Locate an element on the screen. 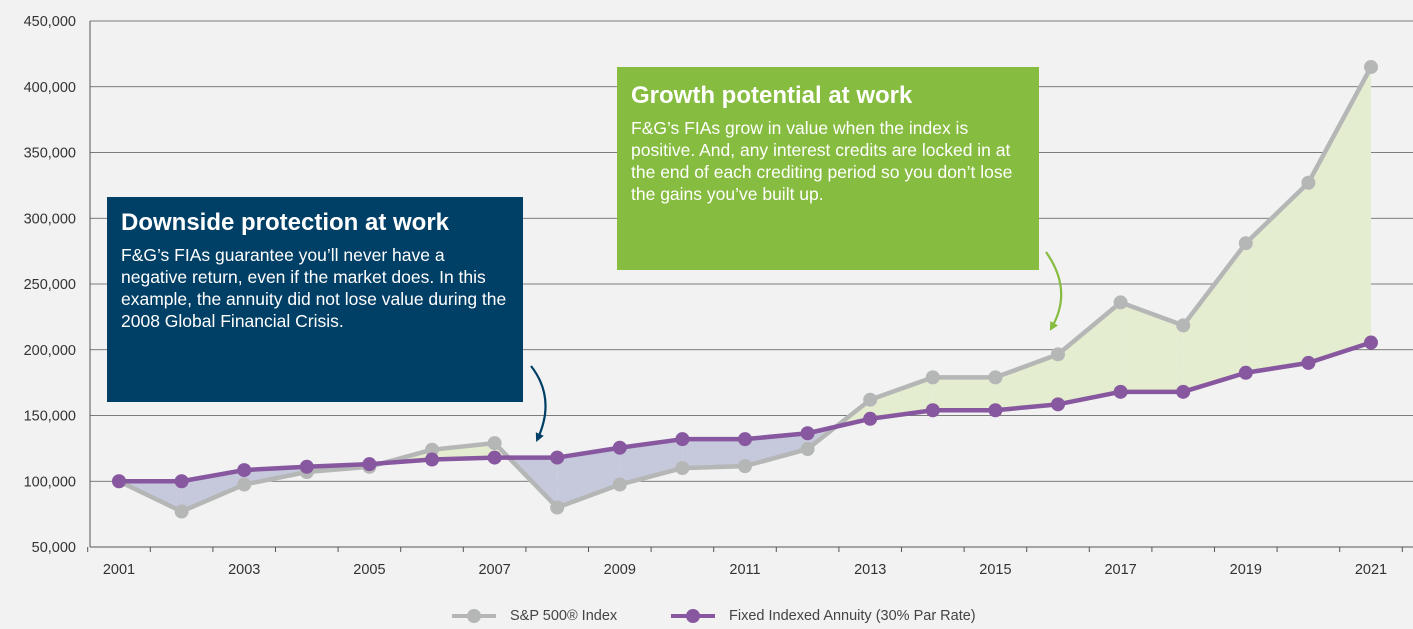  downside-arrow-icon is located at coordinates (538, 404).